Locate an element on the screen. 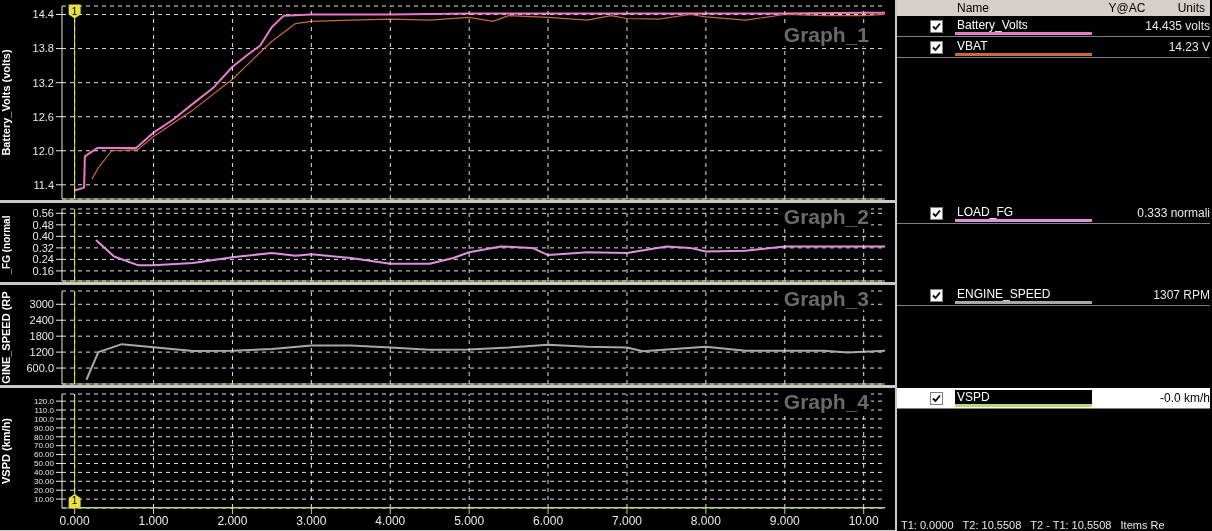 This screenshot has width=1212, height=531. y-axis-title: VSPD (km/h) is located at coordinates (6, 451).